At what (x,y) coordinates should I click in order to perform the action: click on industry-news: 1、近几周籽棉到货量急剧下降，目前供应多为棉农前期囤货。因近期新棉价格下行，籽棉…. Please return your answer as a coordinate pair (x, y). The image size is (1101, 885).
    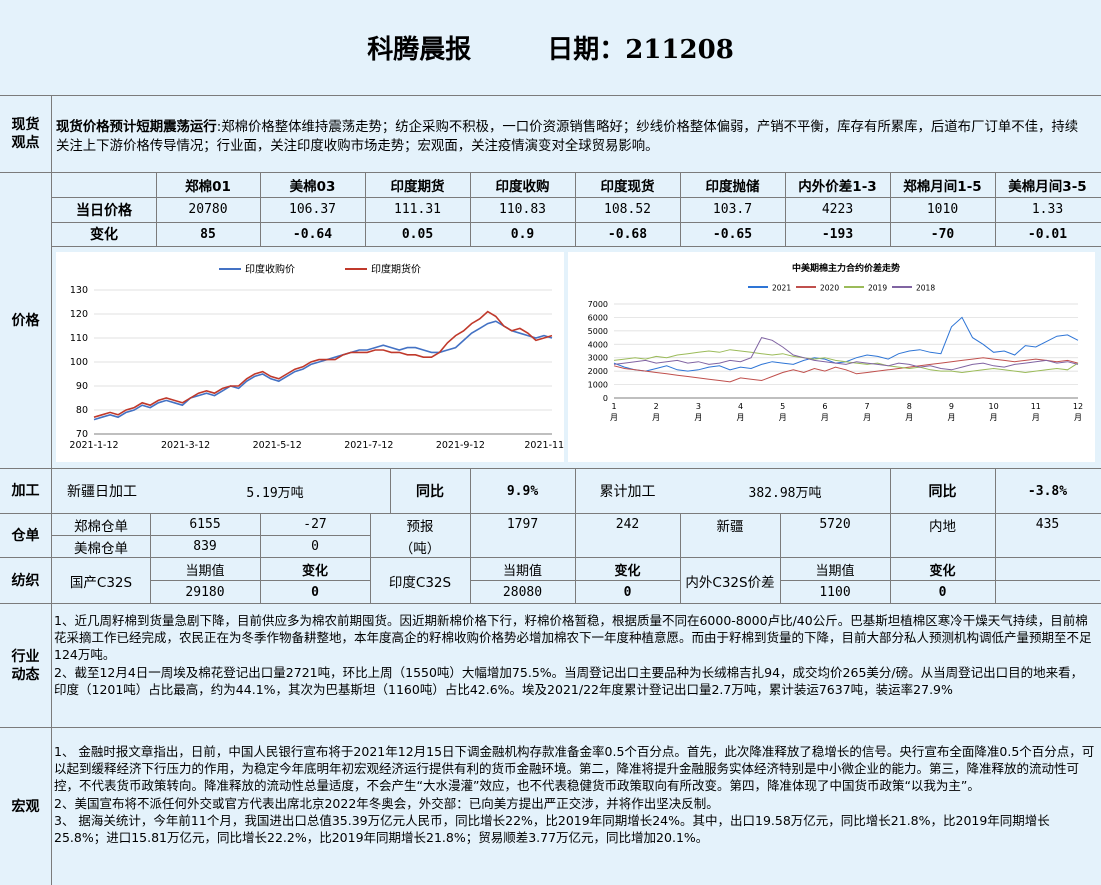
    Looking at the image, I should click on (574, 655).